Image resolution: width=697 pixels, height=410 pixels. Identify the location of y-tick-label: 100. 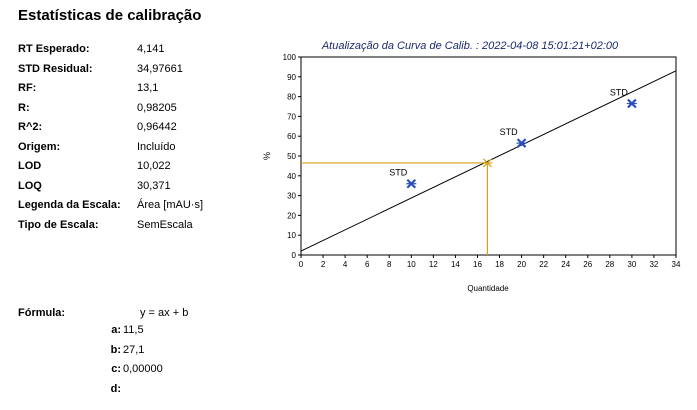
(290, 57).